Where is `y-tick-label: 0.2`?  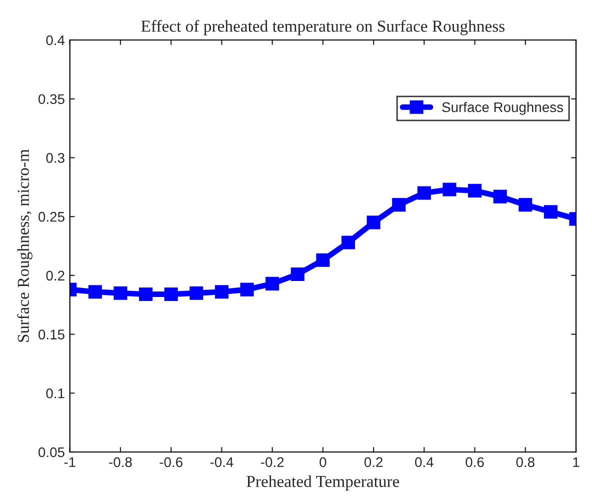 y-tick-label: 0.2 is located at coordinates (55, 275).